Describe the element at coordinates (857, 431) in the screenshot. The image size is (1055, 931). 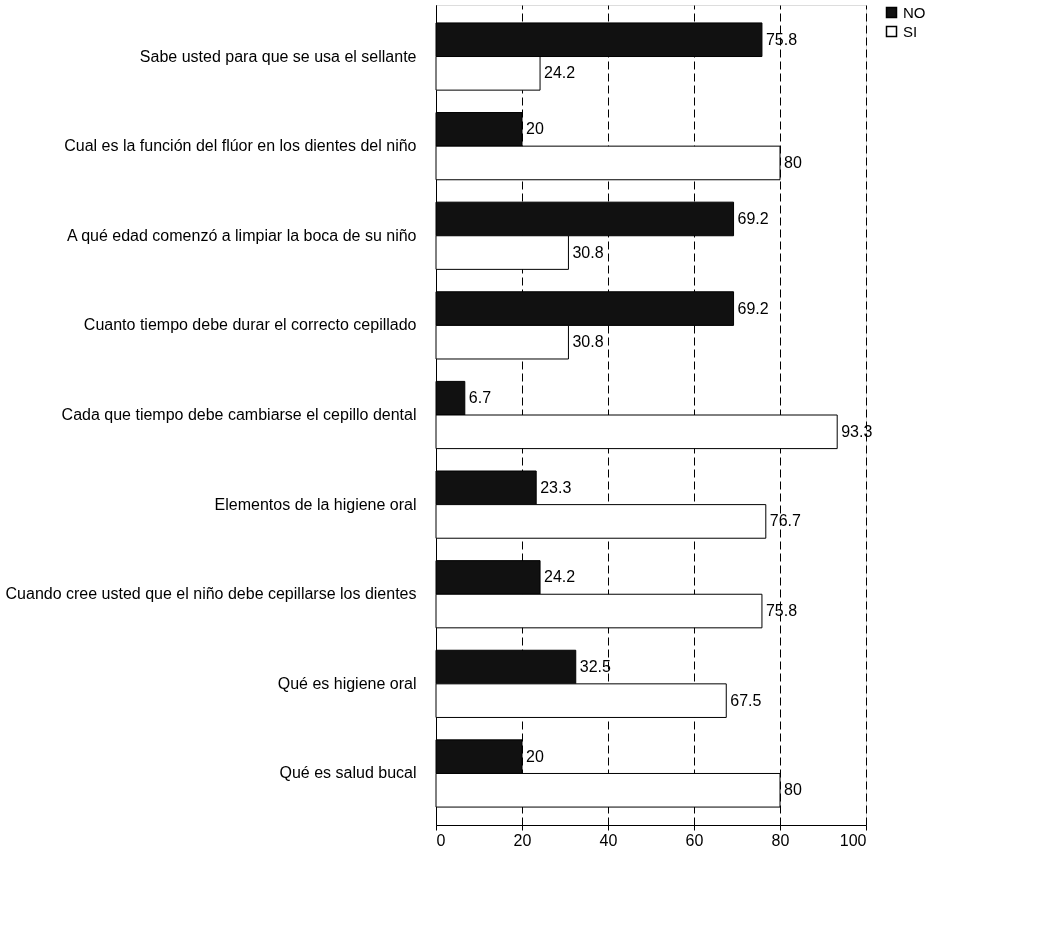
I see `data-label: 93.3` at that location.